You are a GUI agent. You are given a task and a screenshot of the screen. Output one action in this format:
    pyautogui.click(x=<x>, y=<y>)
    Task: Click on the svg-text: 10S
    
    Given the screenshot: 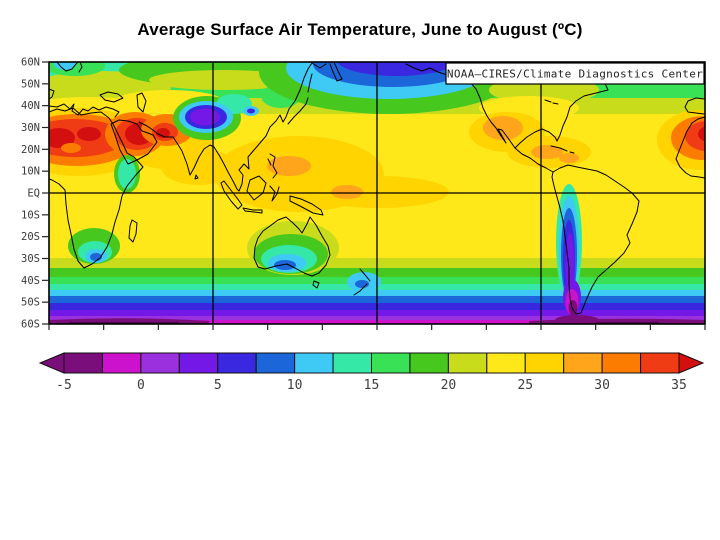 What is the action you would take?
    pyautogui.click(x=30, y=215)
    